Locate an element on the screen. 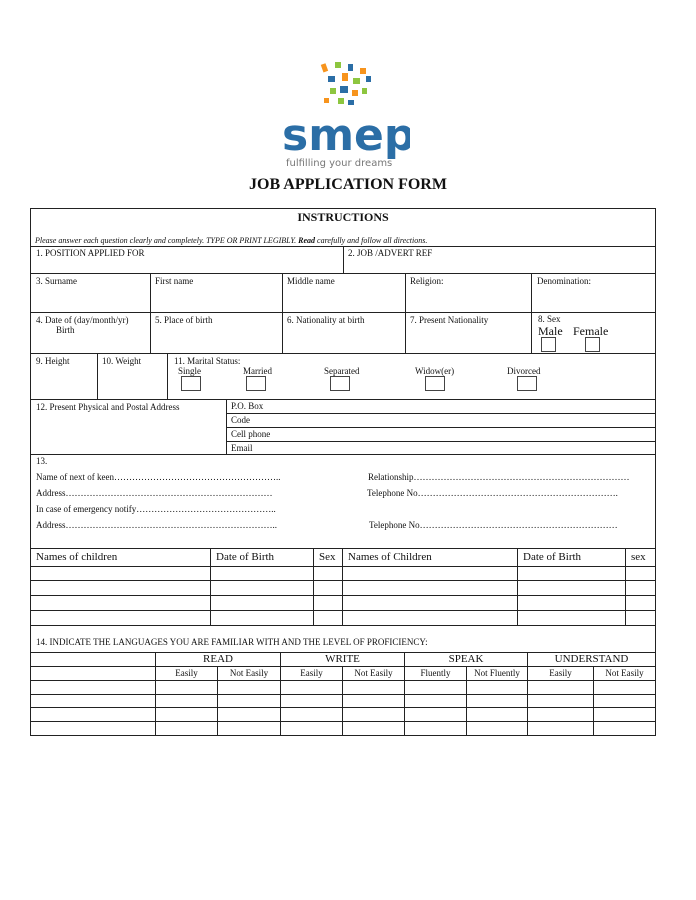  present-nationality-label: 7. Present Nationality is located at coordinates (449, 320).